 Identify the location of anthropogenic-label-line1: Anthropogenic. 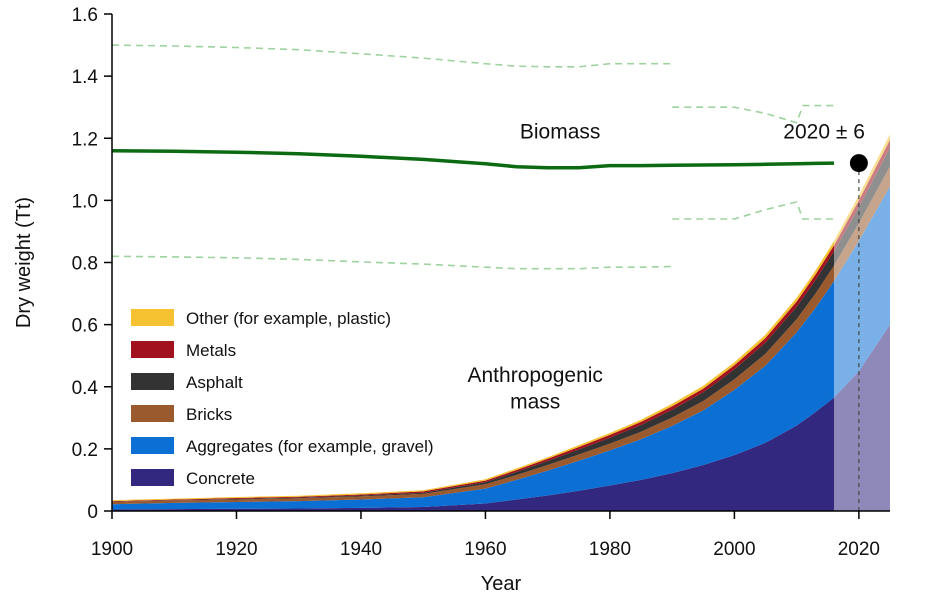
(535, 375).